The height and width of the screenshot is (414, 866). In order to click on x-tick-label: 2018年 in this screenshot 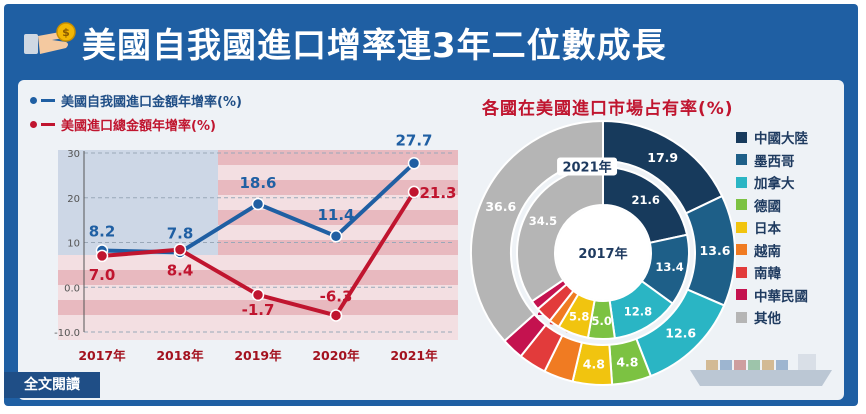, I will do `click(180, 355)`.